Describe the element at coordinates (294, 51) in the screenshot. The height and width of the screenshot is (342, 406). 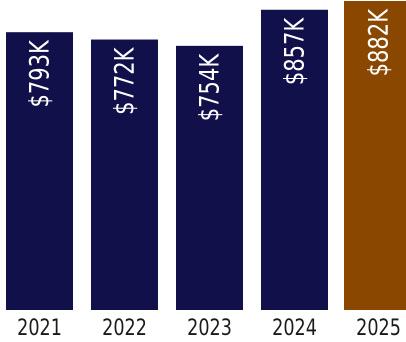
I see `bar-value-label-2024: $857K` at that location.